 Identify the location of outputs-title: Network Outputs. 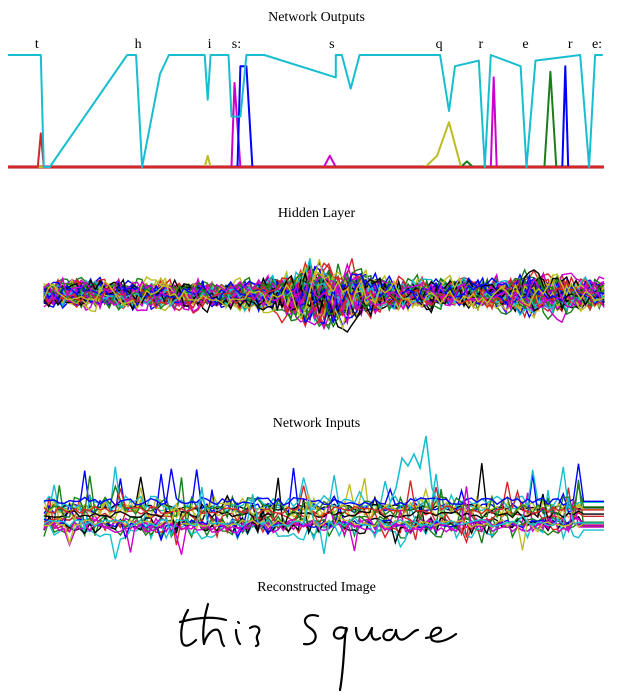
(316, 17).